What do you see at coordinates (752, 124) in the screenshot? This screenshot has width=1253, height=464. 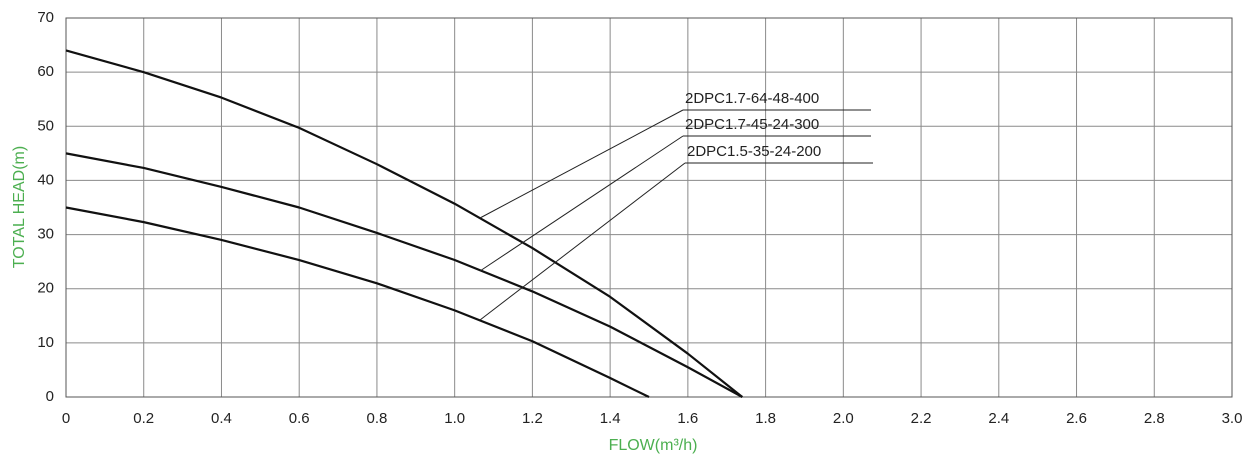 I see `series-label: 2DPC1.7-45-24-300` at bounding box center [752, 124].